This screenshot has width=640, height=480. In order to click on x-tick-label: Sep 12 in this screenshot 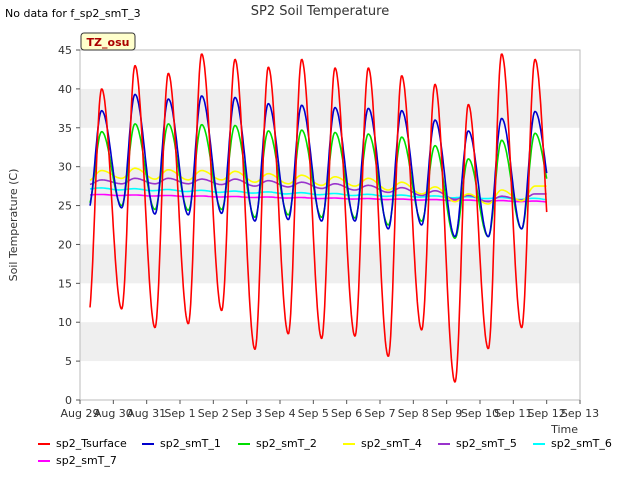, I will do `click(547, 413)`.